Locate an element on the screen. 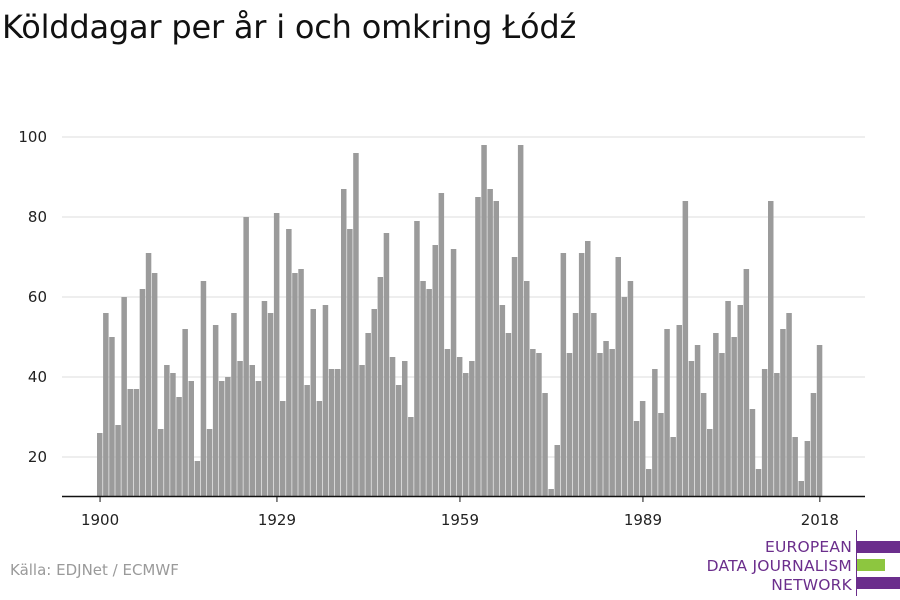 This screenshot has height=600, width=900. logo-line-3: NETWORK is located at coordinates (811, 585).